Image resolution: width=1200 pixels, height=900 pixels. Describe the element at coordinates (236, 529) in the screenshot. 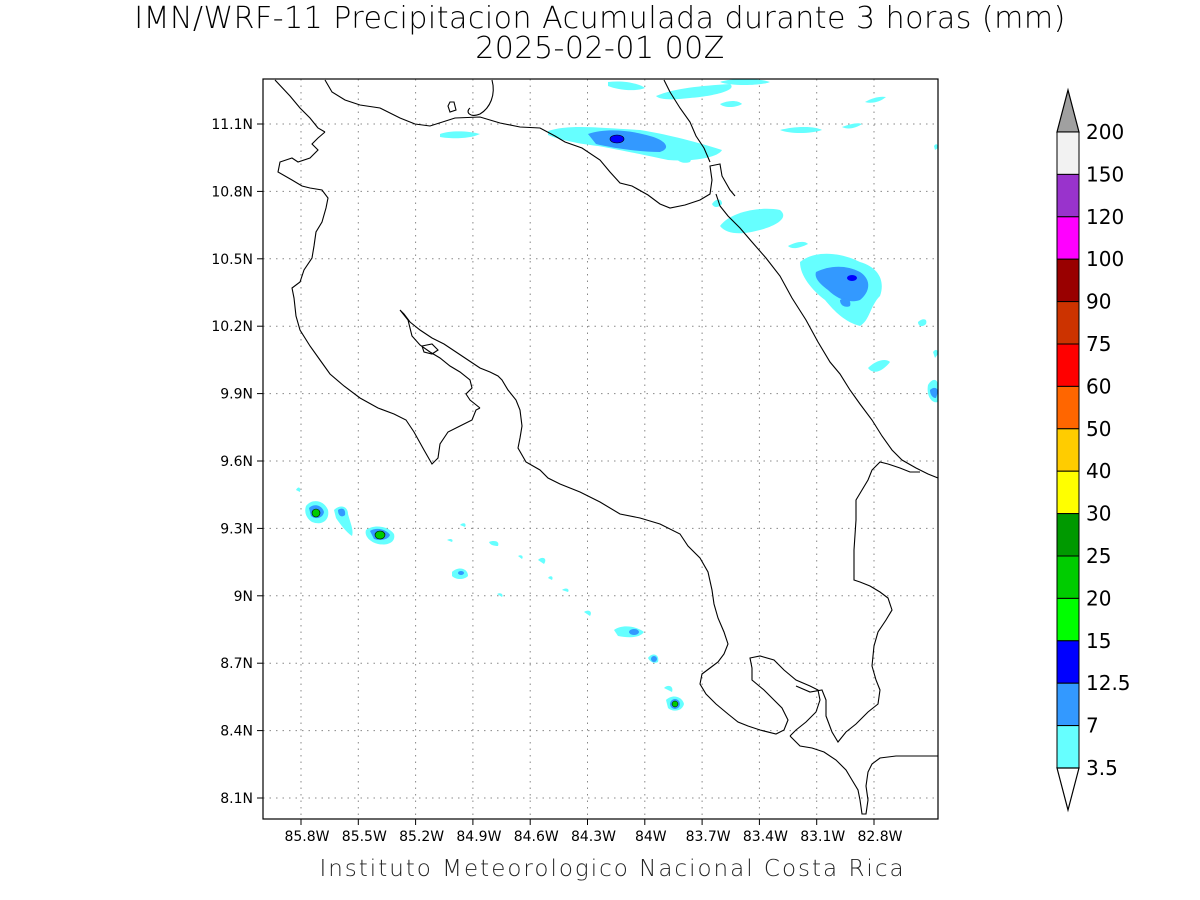

I see `lat-tick-label: 9.3N` at that location.